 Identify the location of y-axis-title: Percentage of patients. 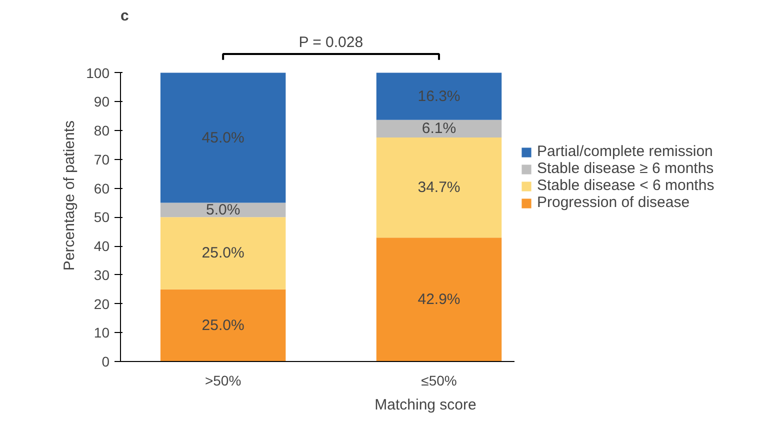
(69, 195).